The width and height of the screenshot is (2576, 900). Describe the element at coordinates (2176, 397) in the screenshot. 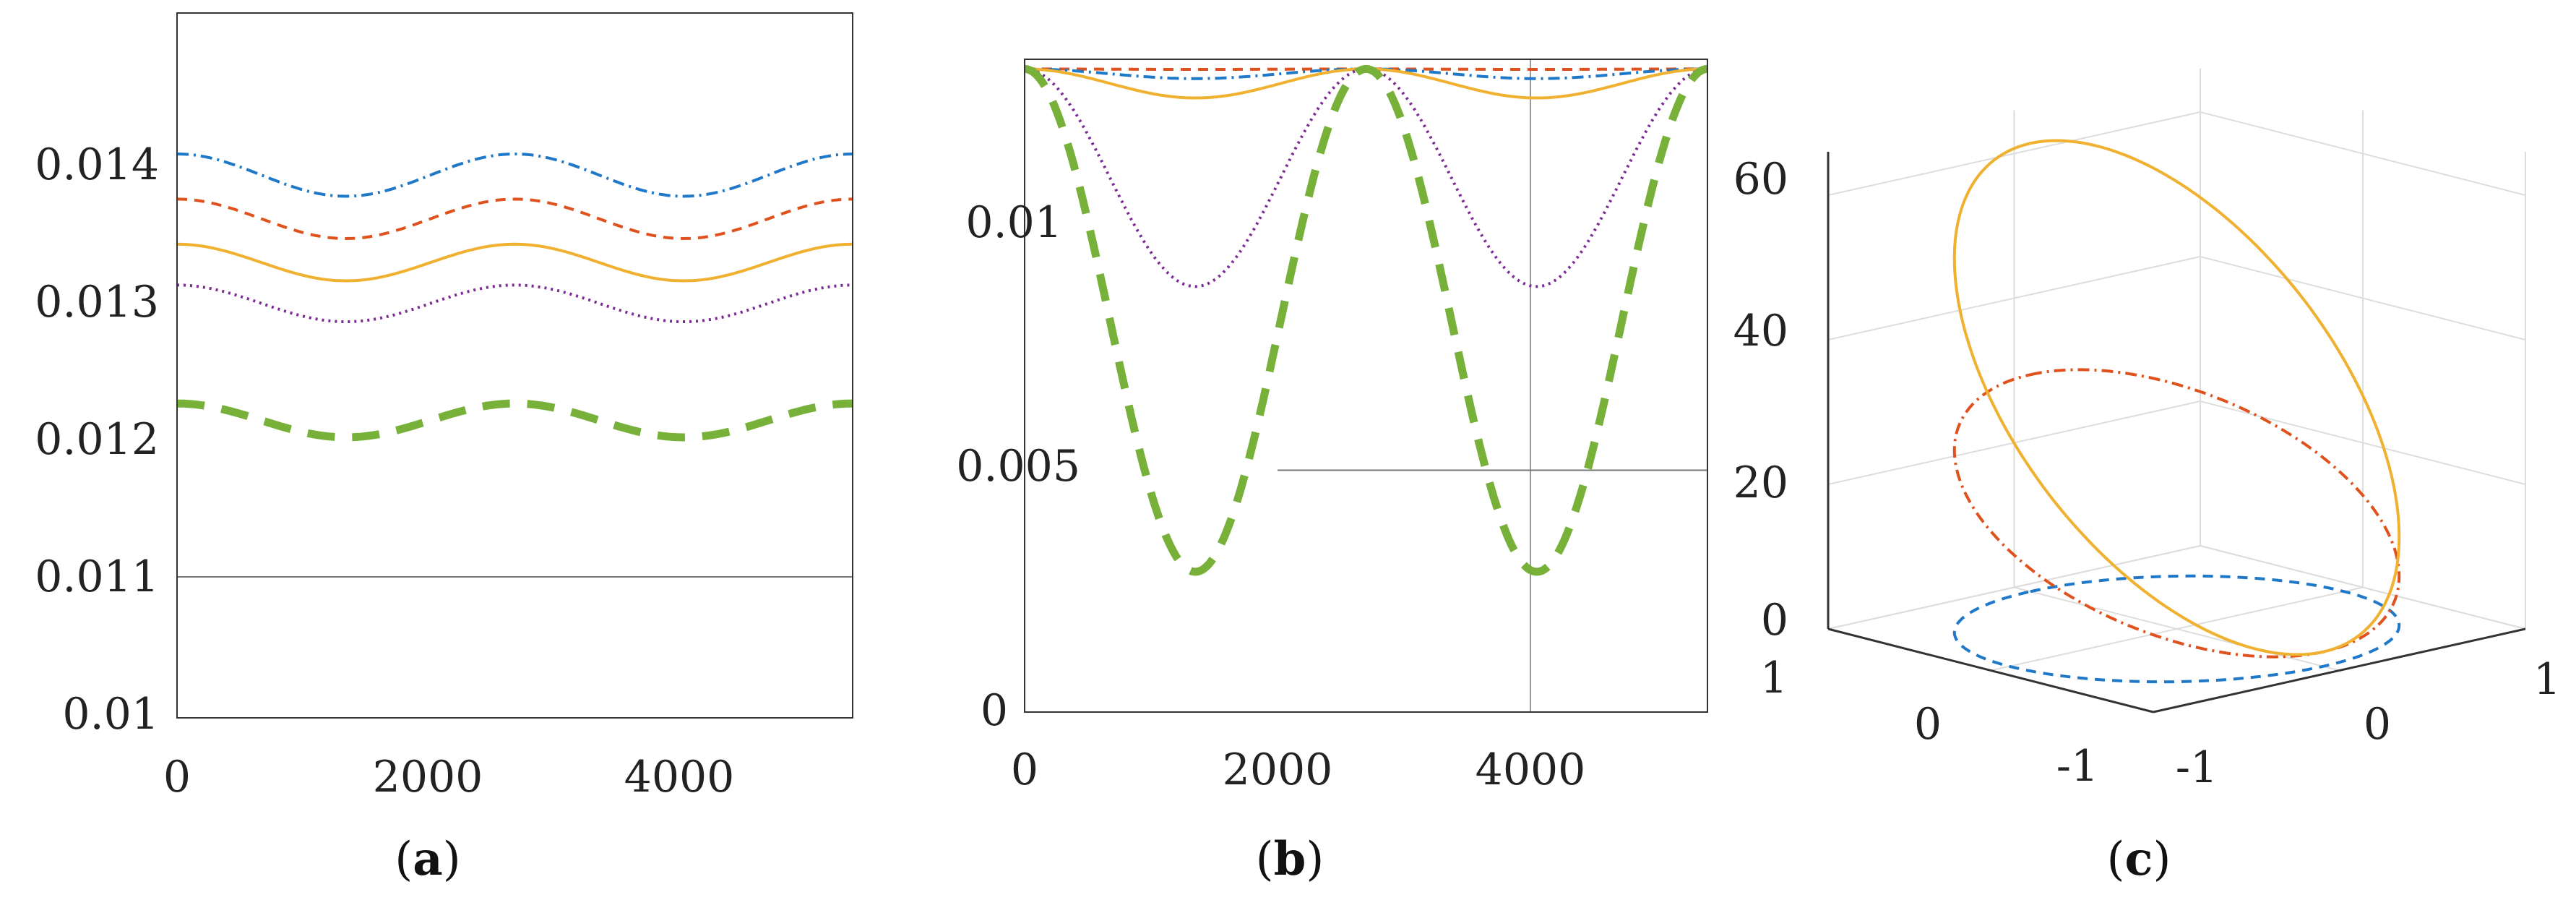

I see `panel-c-ellipse-yellow` at that location.